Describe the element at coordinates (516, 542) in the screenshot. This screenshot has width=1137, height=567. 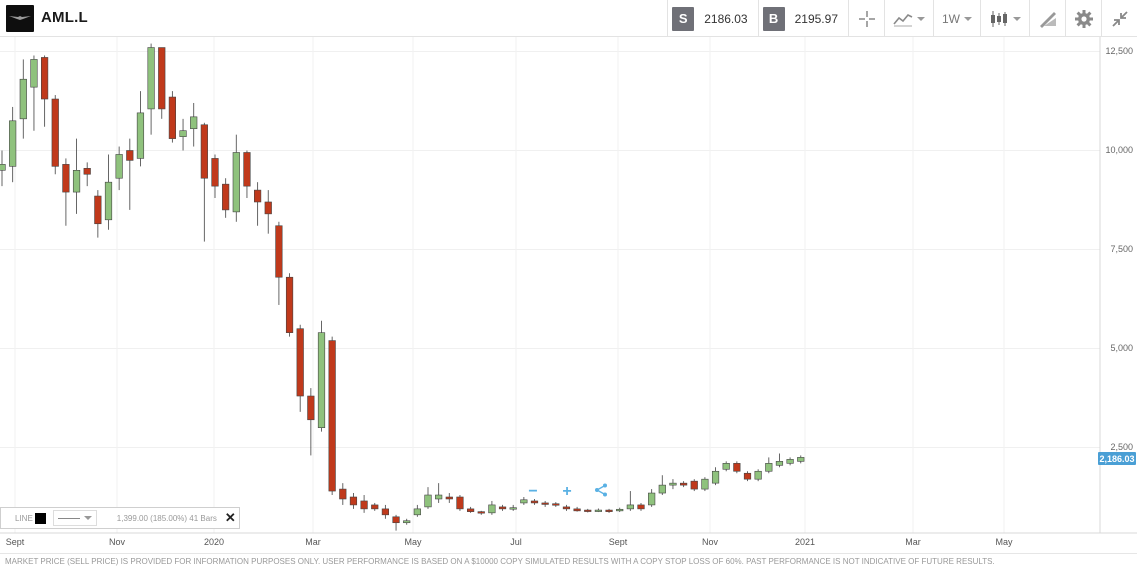
I see `x-axis-tick-label: Jul` at that location.